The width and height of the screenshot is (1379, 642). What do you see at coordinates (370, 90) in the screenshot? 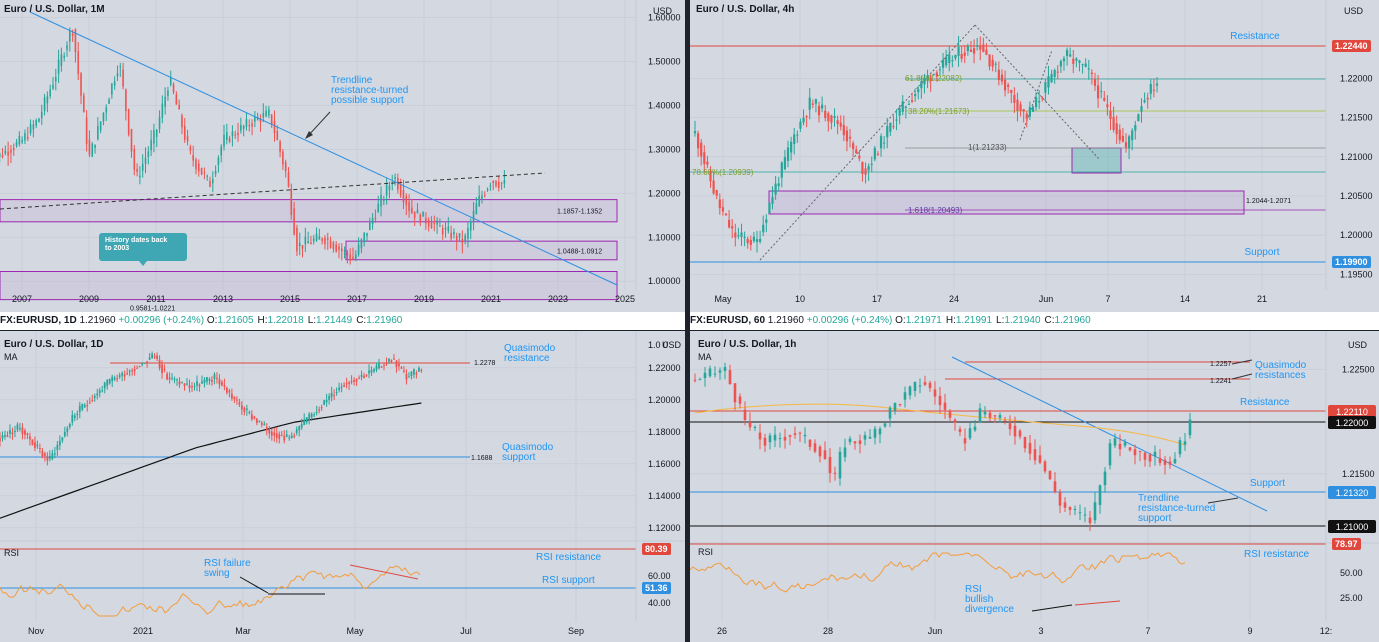
I see `monthly-trendline-annotation-line2: resistance-turned` at bounding box center [370, 90].